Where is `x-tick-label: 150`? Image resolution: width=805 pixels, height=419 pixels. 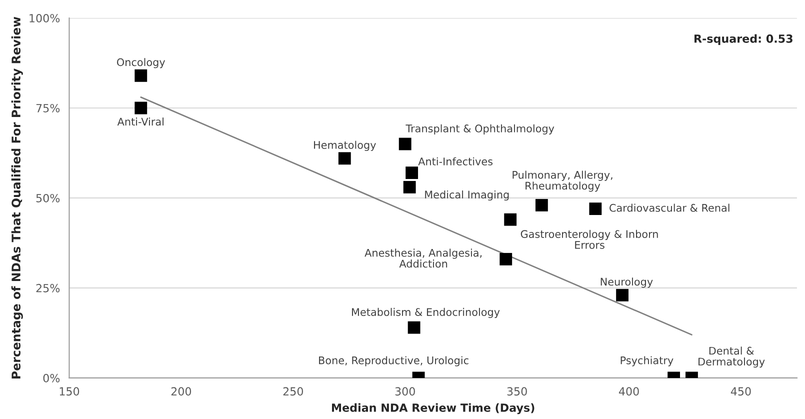 x-tick-label: 150 is located at coordinates (70, 391).